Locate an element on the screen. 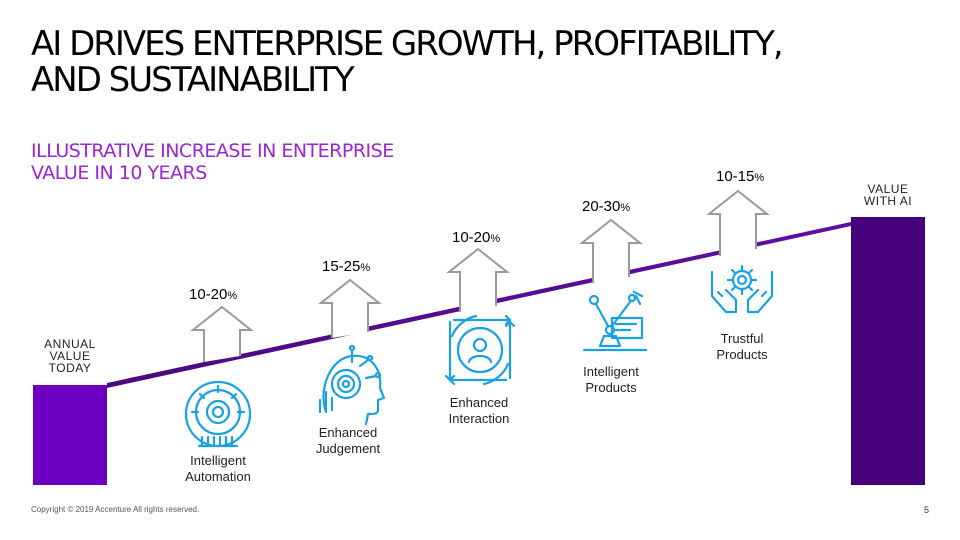  step-1-value: 10-20% is located at coordinates (213, 294).